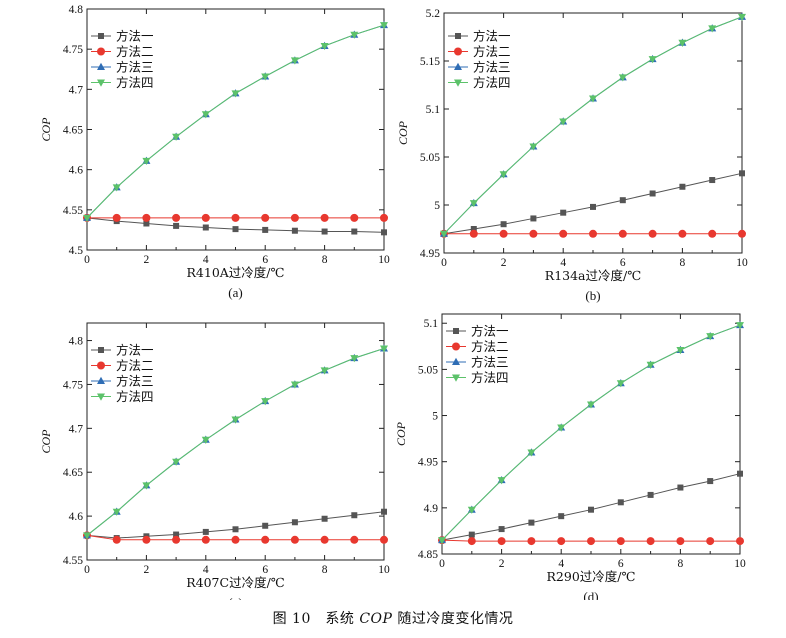 The width and height of the screenshot is (786, 638). Describe the element at coordinates (384, 570) in the screenshot. I see `x-tick-label: 10` at that location.